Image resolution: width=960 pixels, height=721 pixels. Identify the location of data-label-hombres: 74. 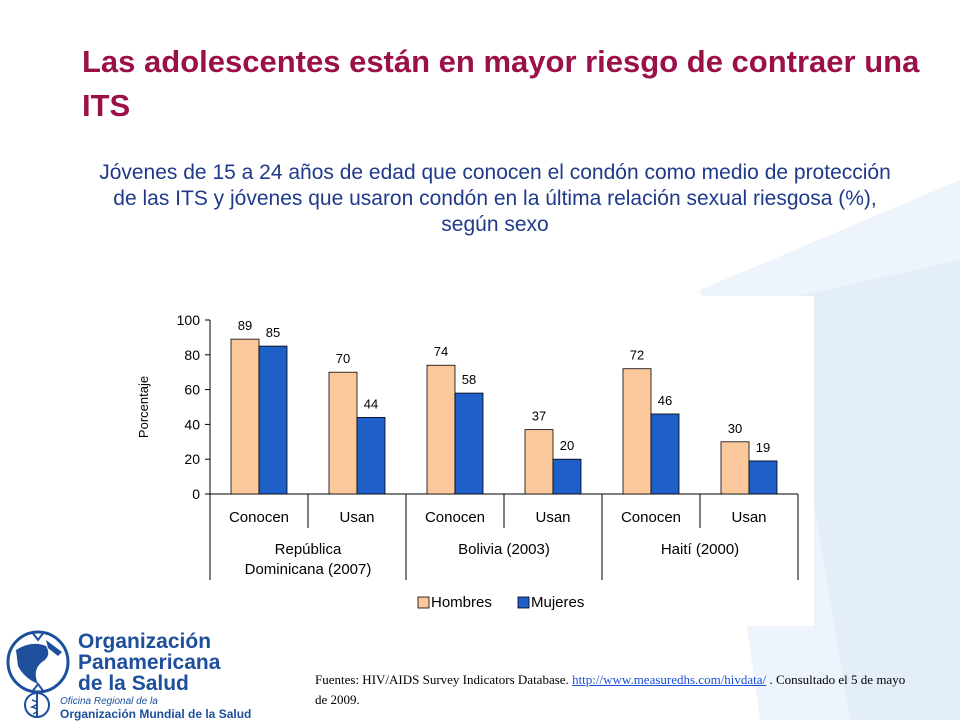
(441, 351).